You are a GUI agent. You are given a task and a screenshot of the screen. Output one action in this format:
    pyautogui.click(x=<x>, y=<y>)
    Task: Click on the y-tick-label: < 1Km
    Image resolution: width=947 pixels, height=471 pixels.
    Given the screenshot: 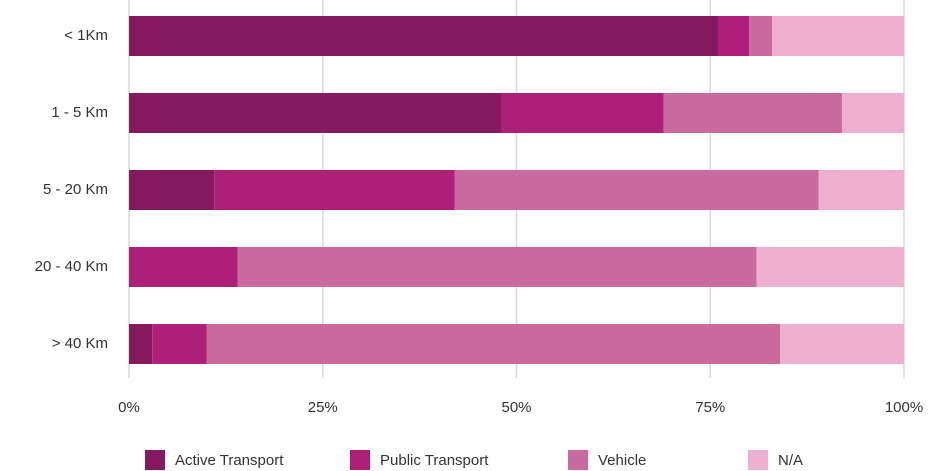 What is the action you would take?
    pyautogui.click(x=86, y=35)
    